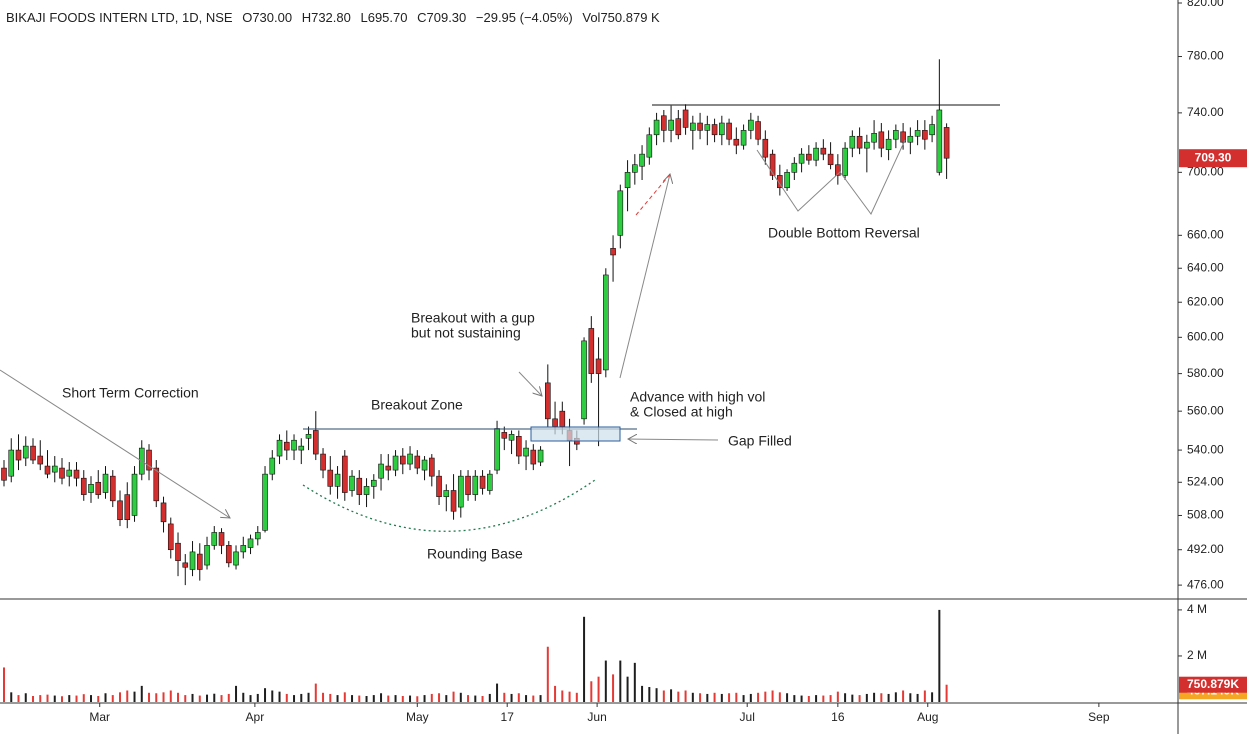 Image resolution: width=1247 pixels, height=734 pixels. I want to click on annotation: Advance with high vol, so click(697, 397).